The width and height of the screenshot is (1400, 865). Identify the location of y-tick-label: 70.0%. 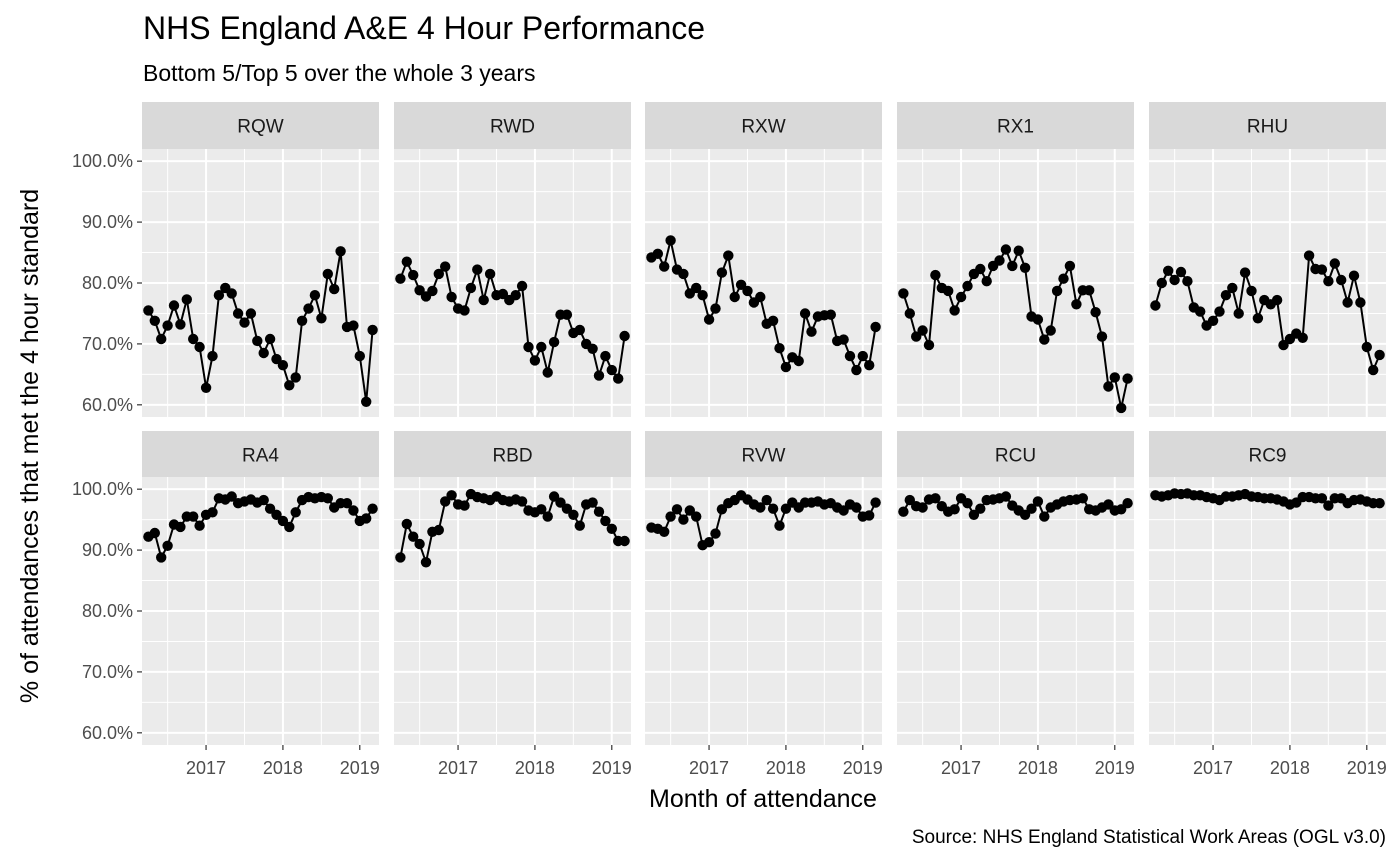
(107, 344).